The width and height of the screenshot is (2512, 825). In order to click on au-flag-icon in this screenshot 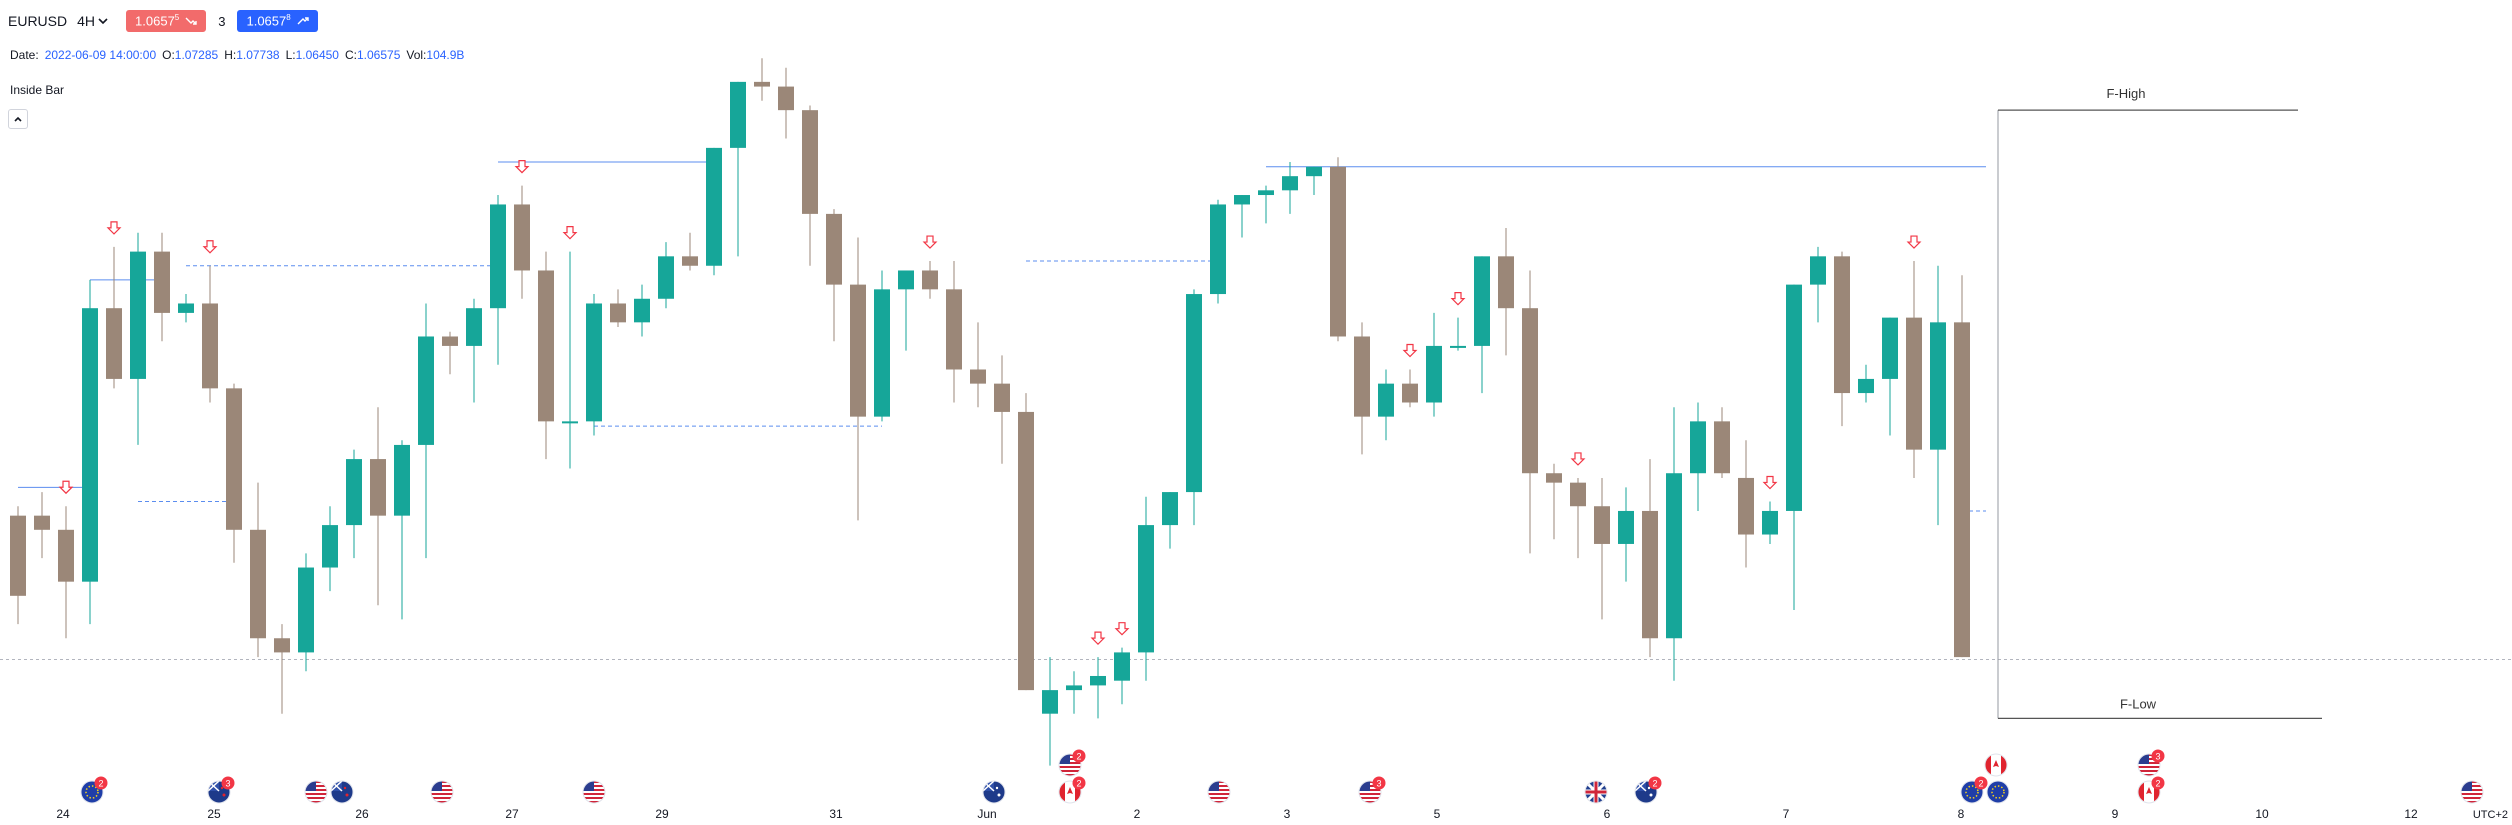, I will do `click(994, 792)`.